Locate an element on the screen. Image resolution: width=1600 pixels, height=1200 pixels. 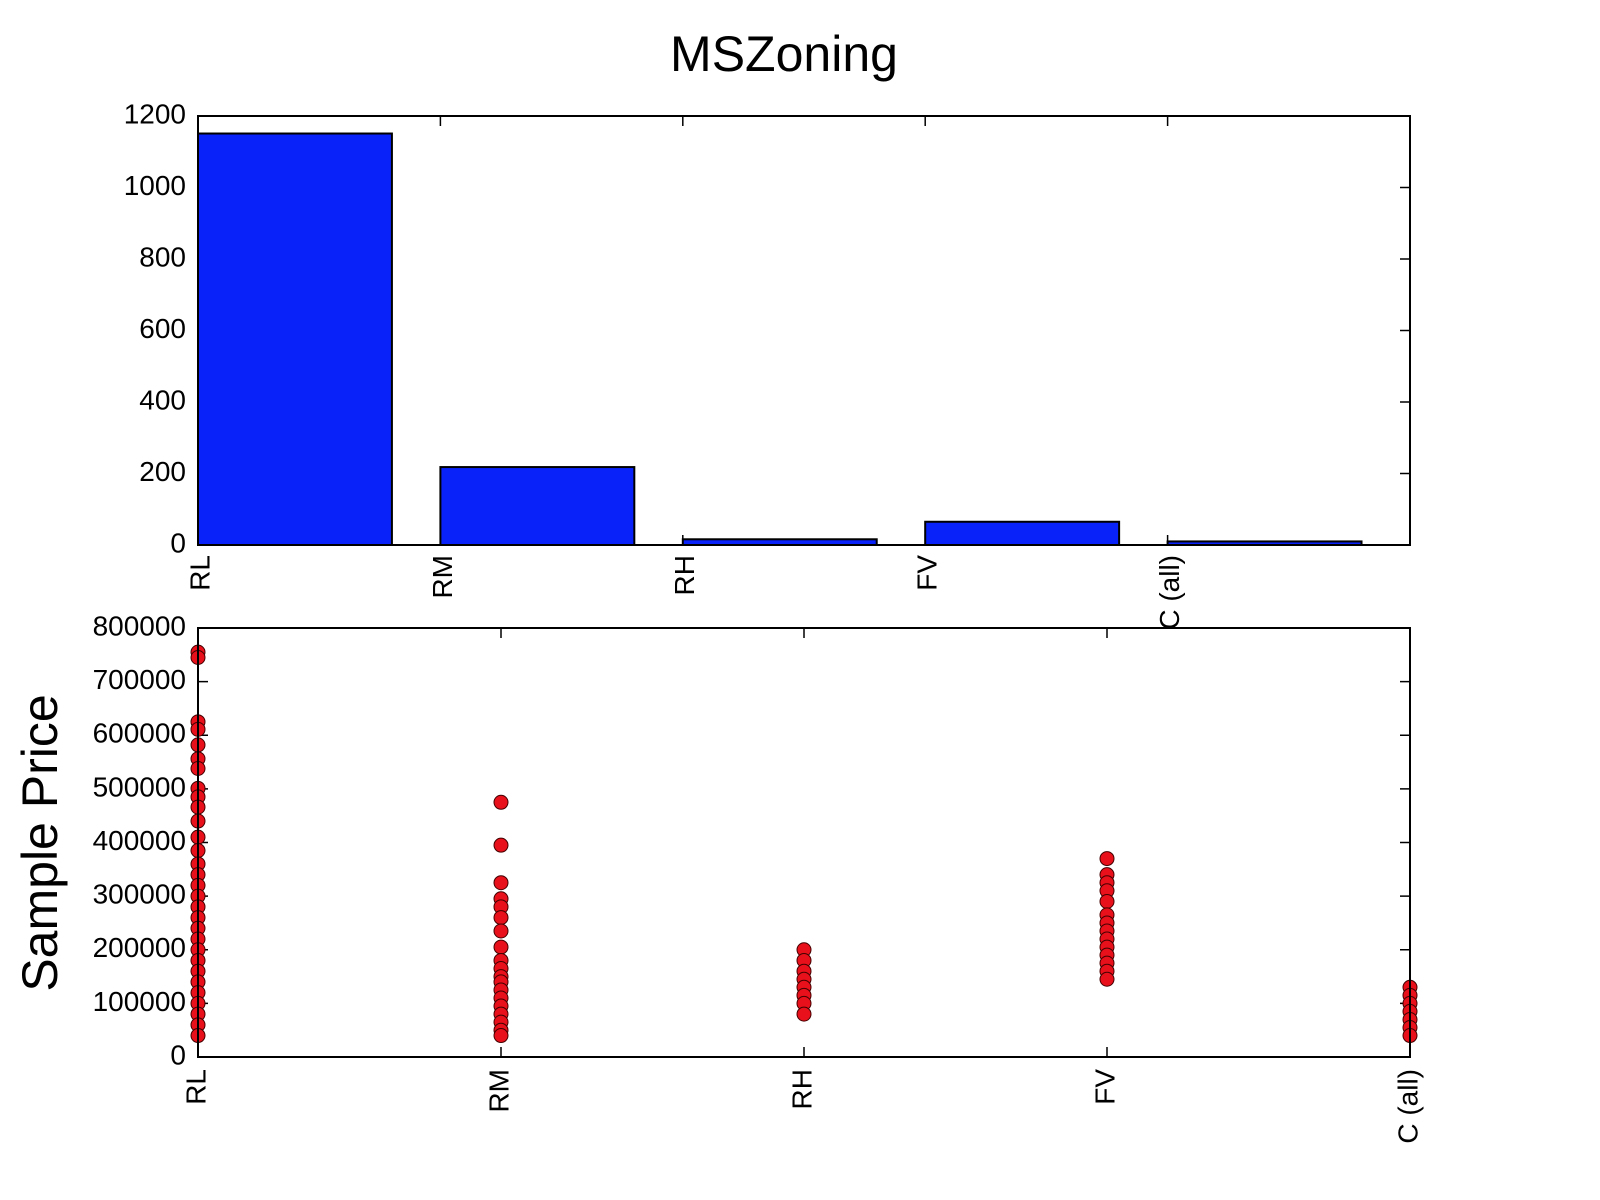
y-tick-label: 600 is located at coordinates (162, 328).